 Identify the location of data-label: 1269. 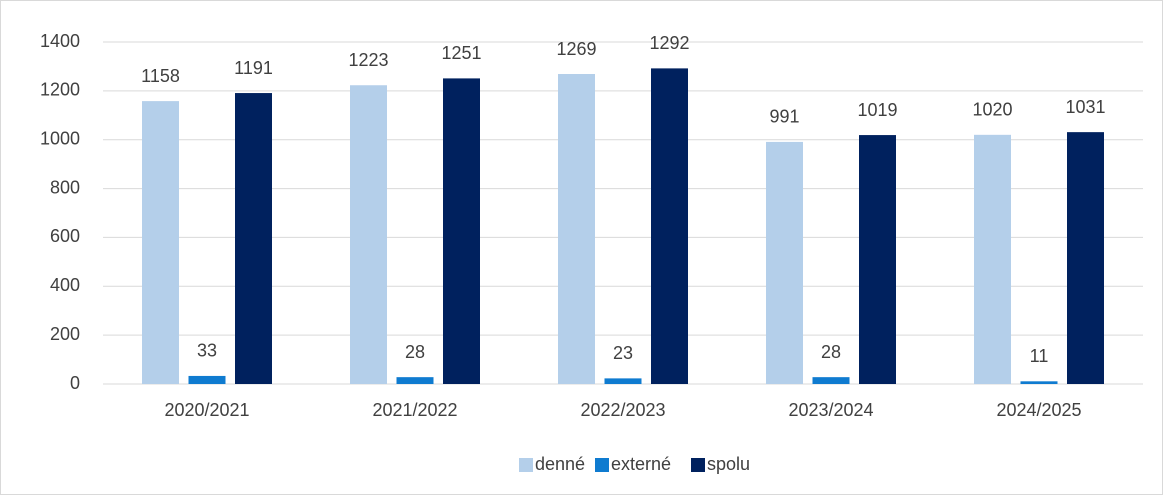
(576, 49).